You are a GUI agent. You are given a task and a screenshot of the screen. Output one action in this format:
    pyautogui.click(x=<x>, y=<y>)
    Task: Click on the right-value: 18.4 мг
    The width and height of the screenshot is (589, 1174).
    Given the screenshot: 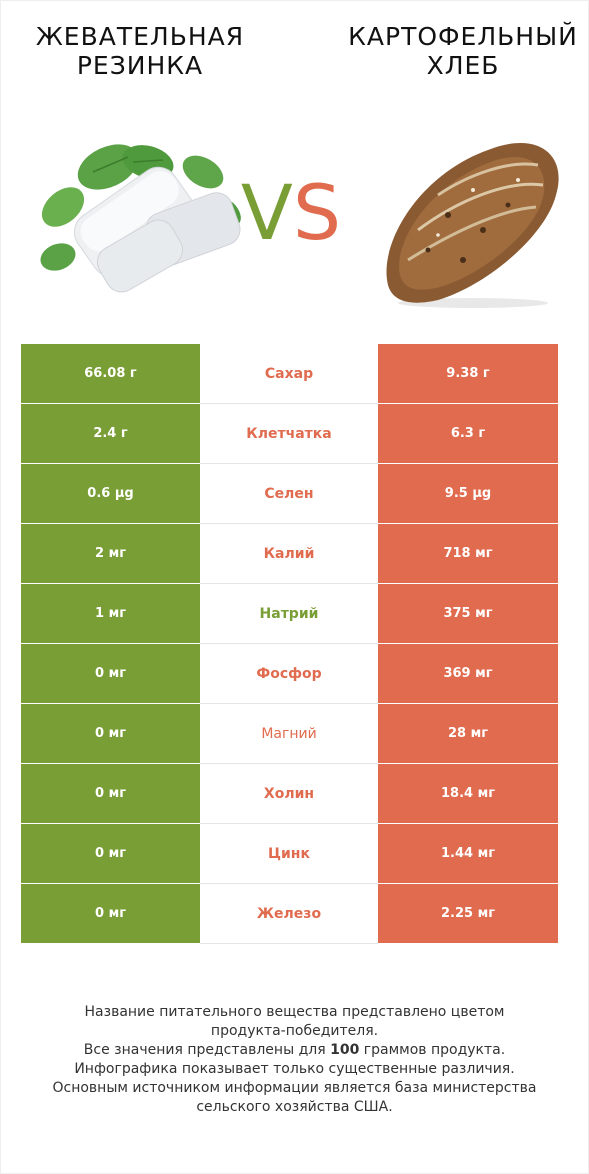 What is the action you would take?
    pyautogui.click(x=468, y=794)
    